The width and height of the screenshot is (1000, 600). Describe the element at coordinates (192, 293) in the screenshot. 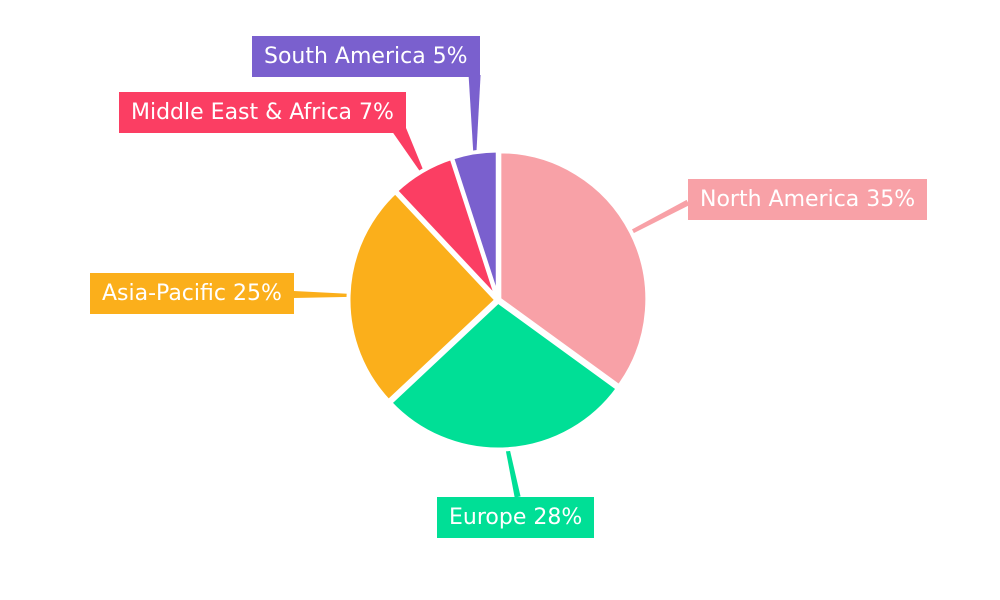

I see `callout-label-asia-pacific: Asia-Pacific 25%` at that location.